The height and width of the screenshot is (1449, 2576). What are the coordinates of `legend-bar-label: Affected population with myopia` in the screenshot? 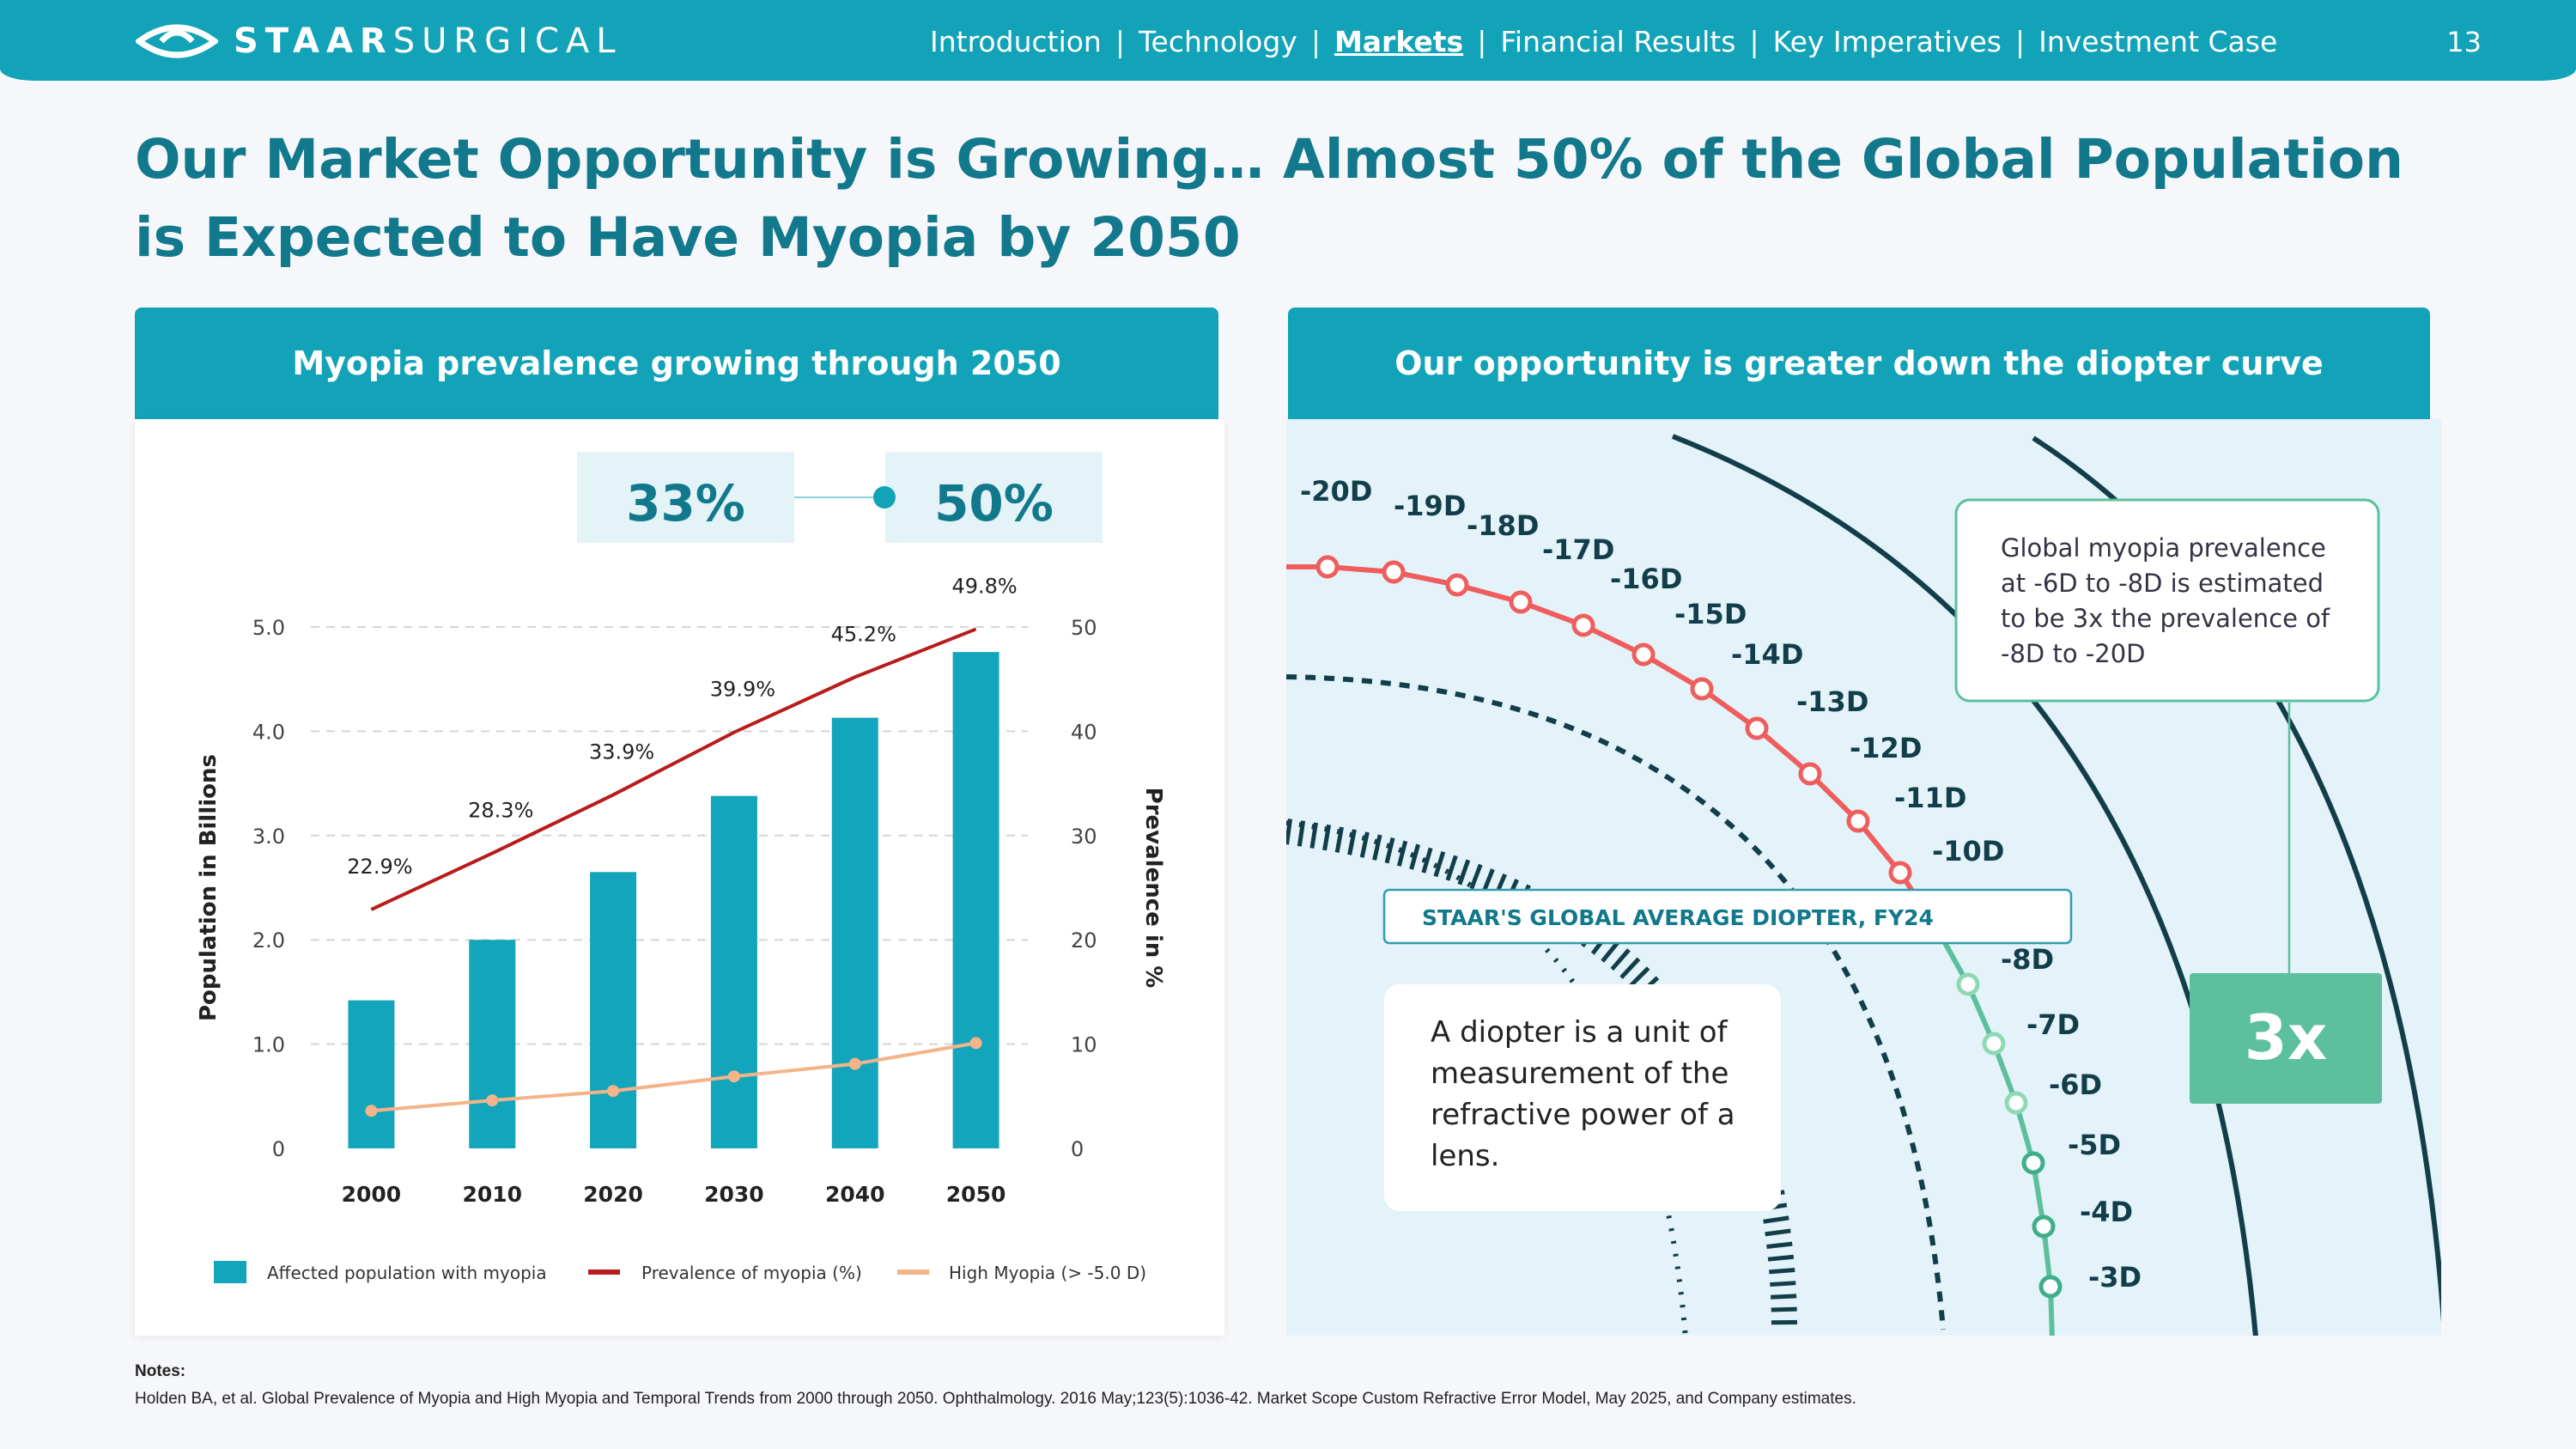 It's located at (407, 1273).